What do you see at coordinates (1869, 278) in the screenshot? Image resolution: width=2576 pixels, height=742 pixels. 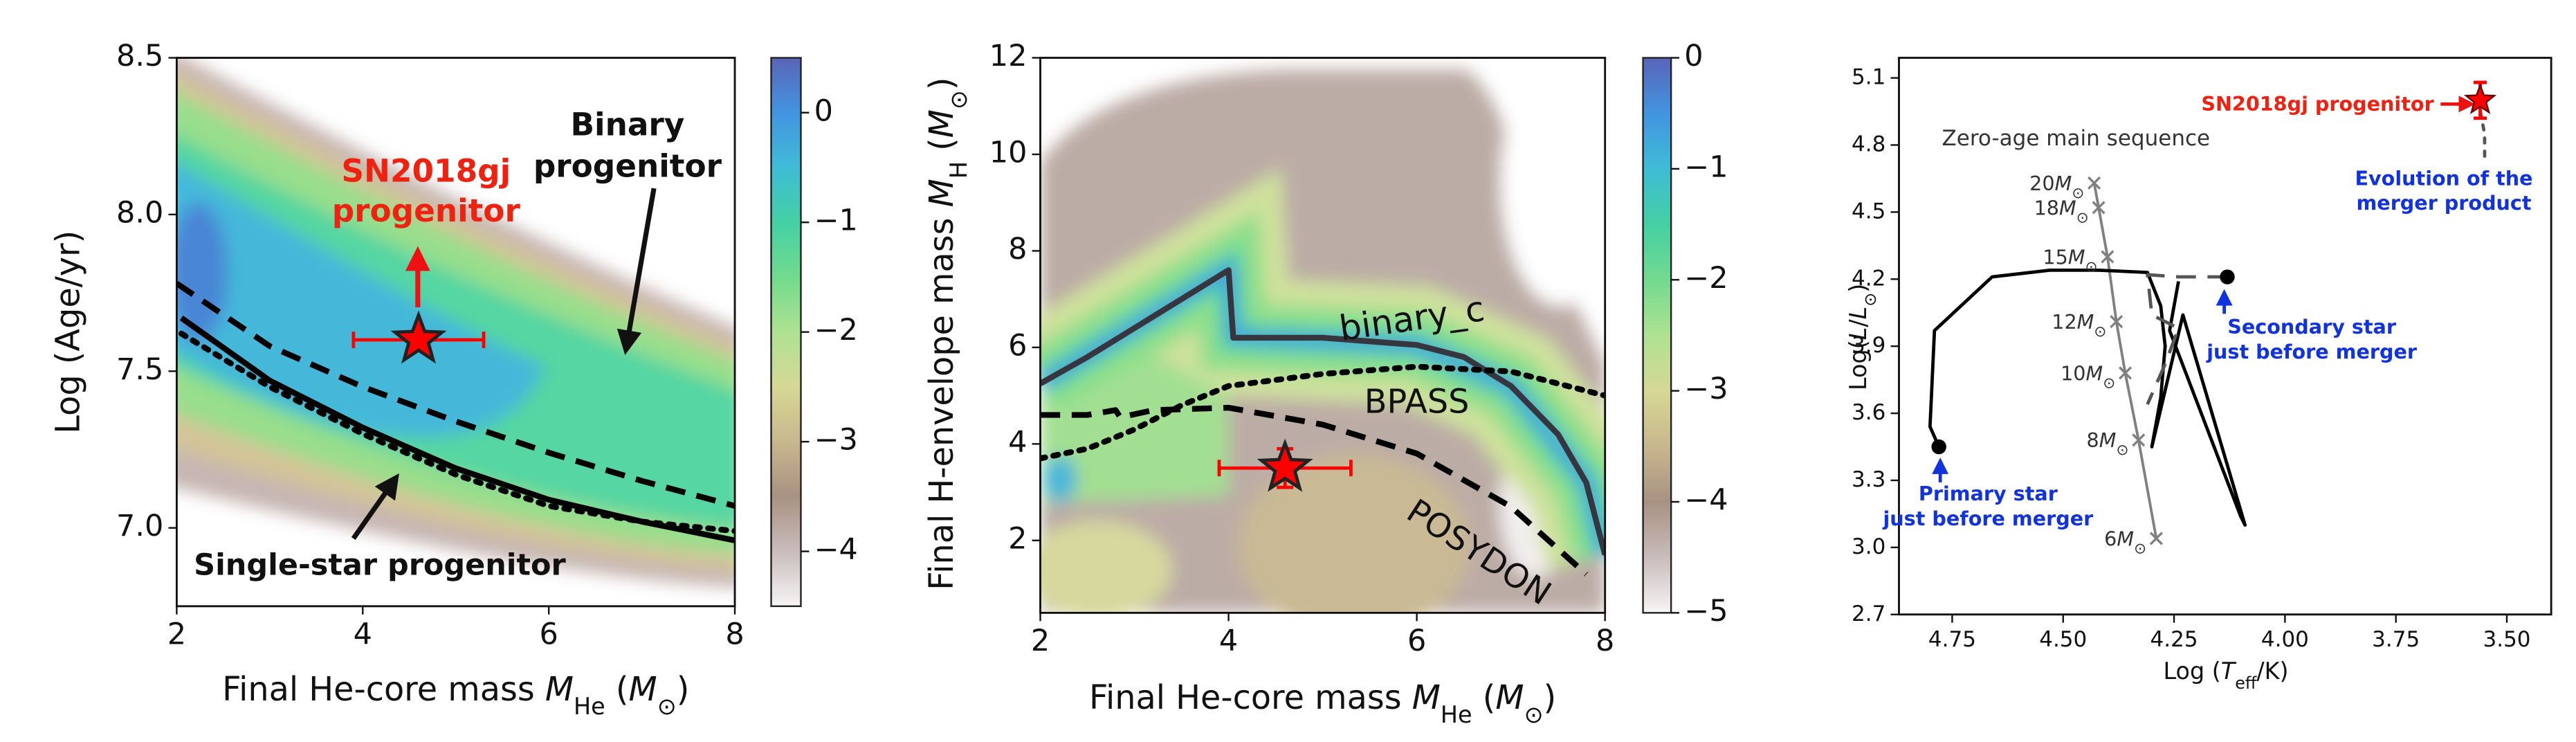 I see `y-tick-label: 4.2` at bounding box center [1869, 278].